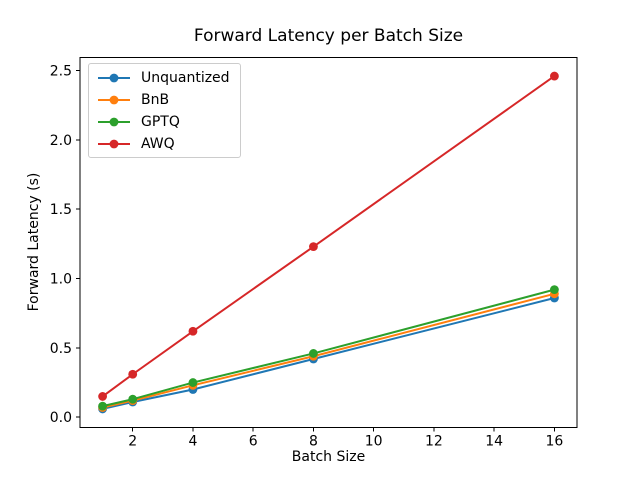 The height and width of the screenshot is (480, 640). Describe the element at coordinates (160, 122) in the screenshot. I see `legend-label: GPTQ` at that location.